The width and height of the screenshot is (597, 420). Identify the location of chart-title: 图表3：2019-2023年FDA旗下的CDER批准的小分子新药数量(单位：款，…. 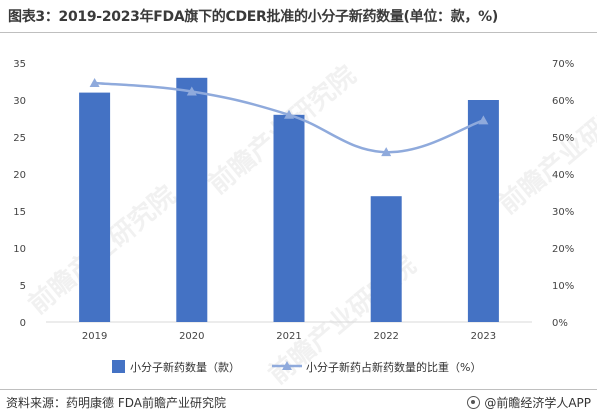
(253, 17).